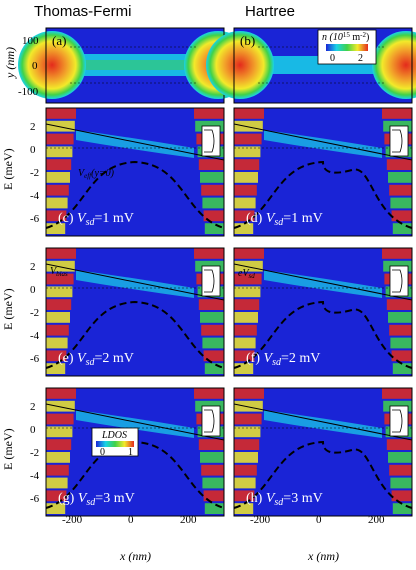 This screenshot has height=570, width=416. Describe the element at coordinates (83, 11) in the screenshot. I see `column-title-thomas-fermi: Thomas-Fermi` at that location.